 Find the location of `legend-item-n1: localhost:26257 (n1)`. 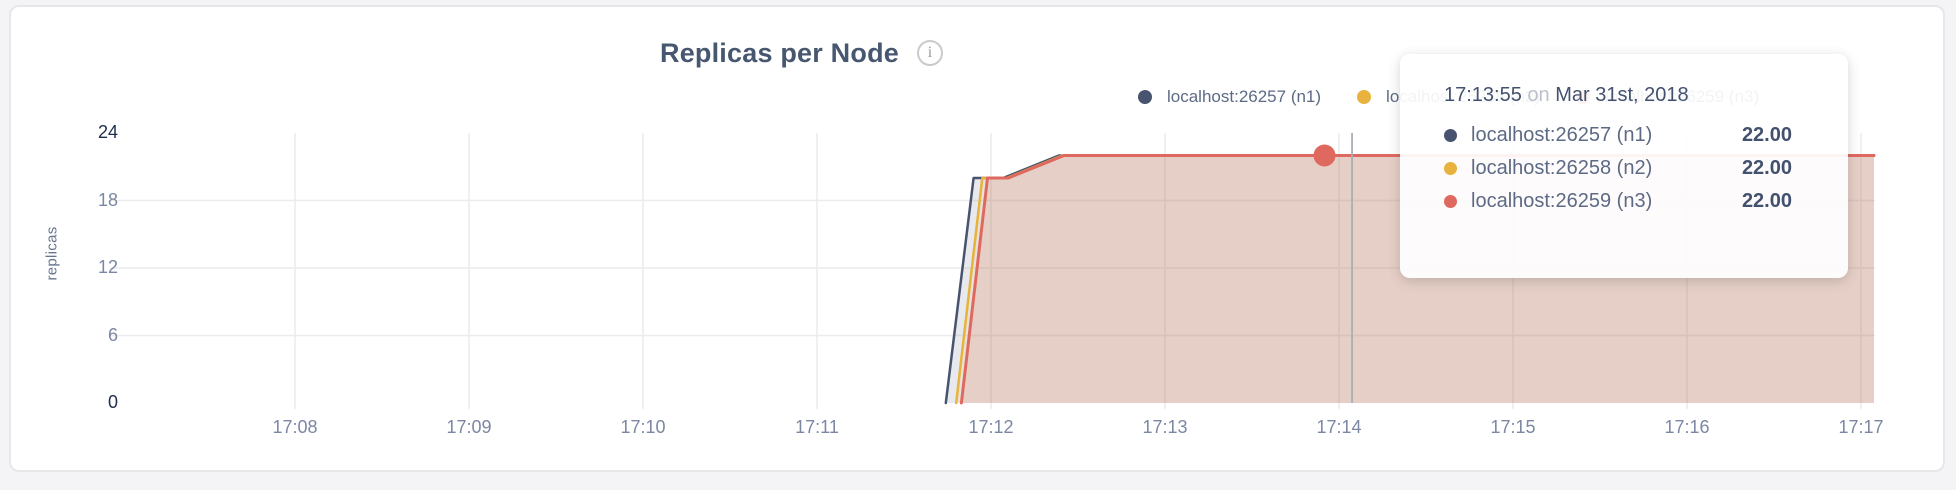

legend-item-n1: localhost:26257 (n1) is located at coordinates (1229, 97).